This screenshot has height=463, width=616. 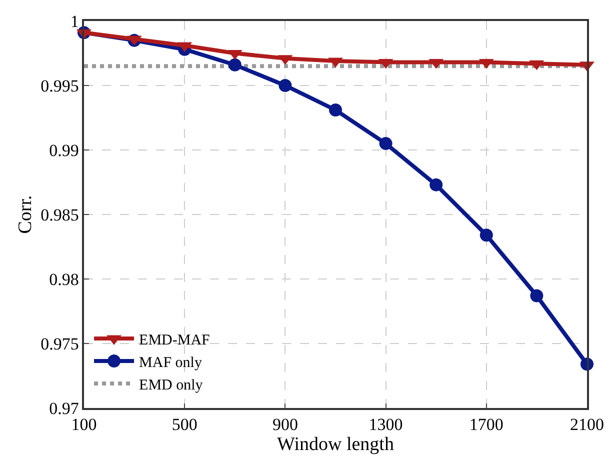 What do you see at coordinates (74, 21) in the screenshot?
I see `y-tick-label: 1` at bounding box center [74, 21].